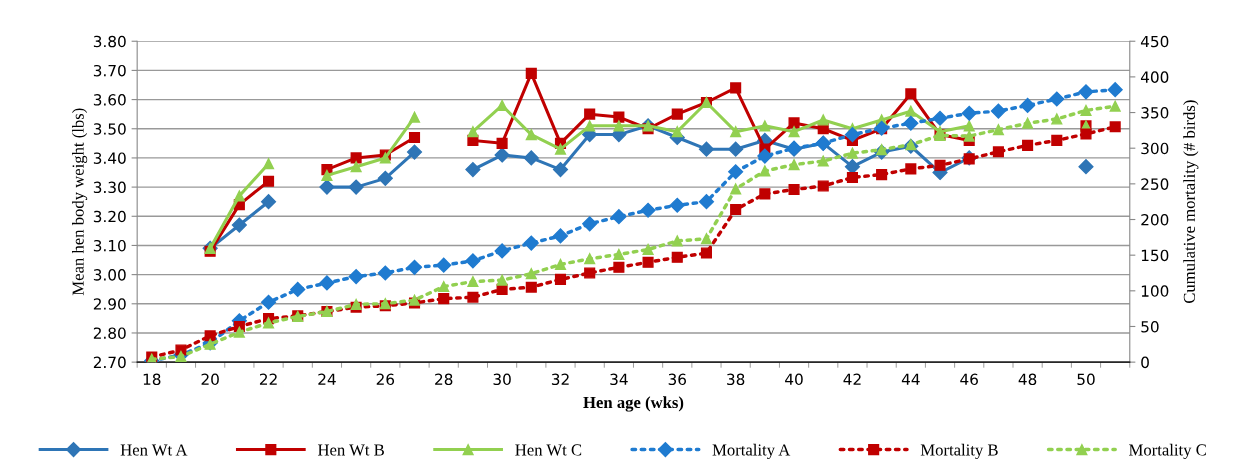  Describe the element at coordinates (268, 379) in the screenshot. I see `x-tick-label: 22` at that location.